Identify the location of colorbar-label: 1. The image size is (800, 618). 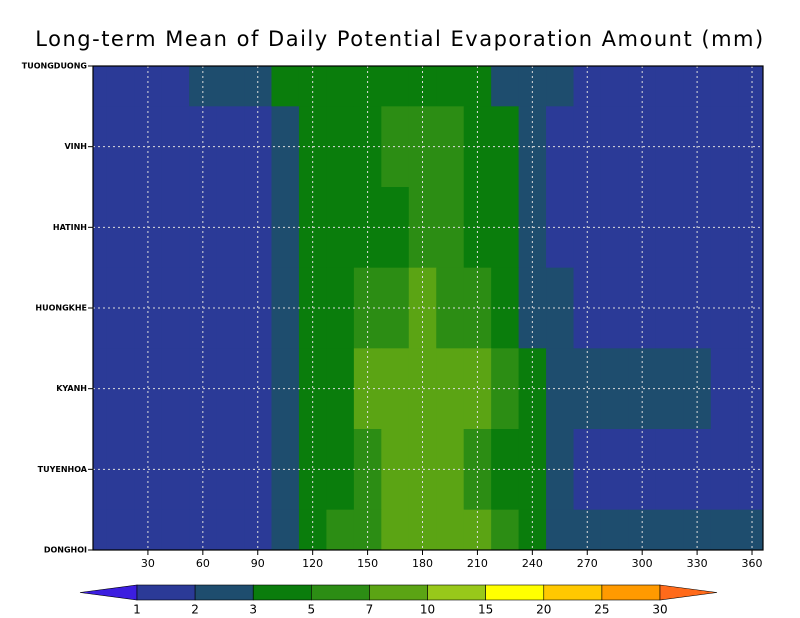
(137, 610).